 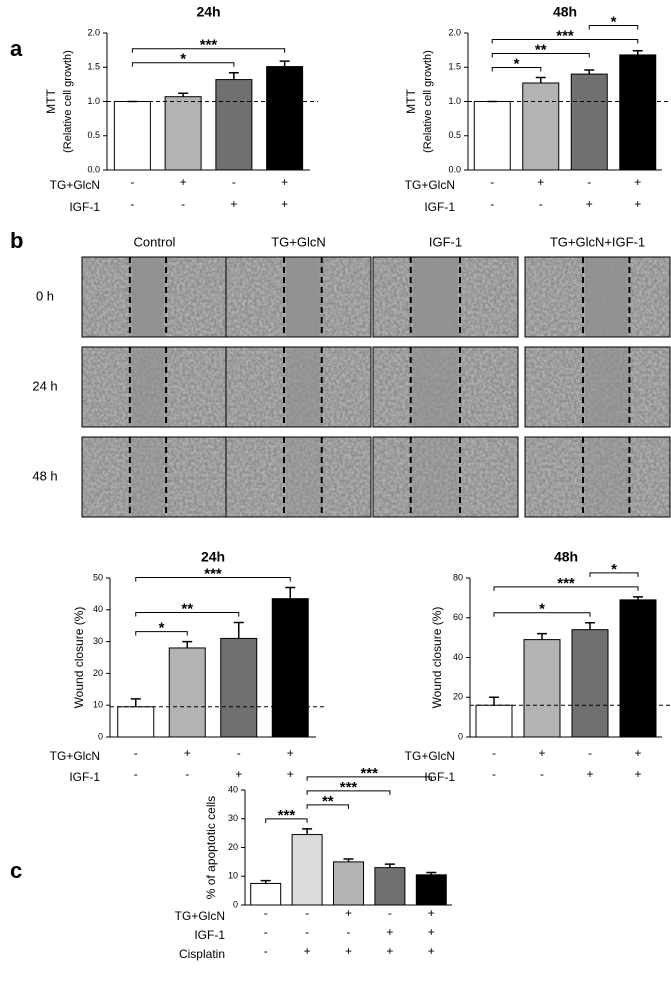 I want to click on y-tick-label: 60, so click(x=458, y=617).